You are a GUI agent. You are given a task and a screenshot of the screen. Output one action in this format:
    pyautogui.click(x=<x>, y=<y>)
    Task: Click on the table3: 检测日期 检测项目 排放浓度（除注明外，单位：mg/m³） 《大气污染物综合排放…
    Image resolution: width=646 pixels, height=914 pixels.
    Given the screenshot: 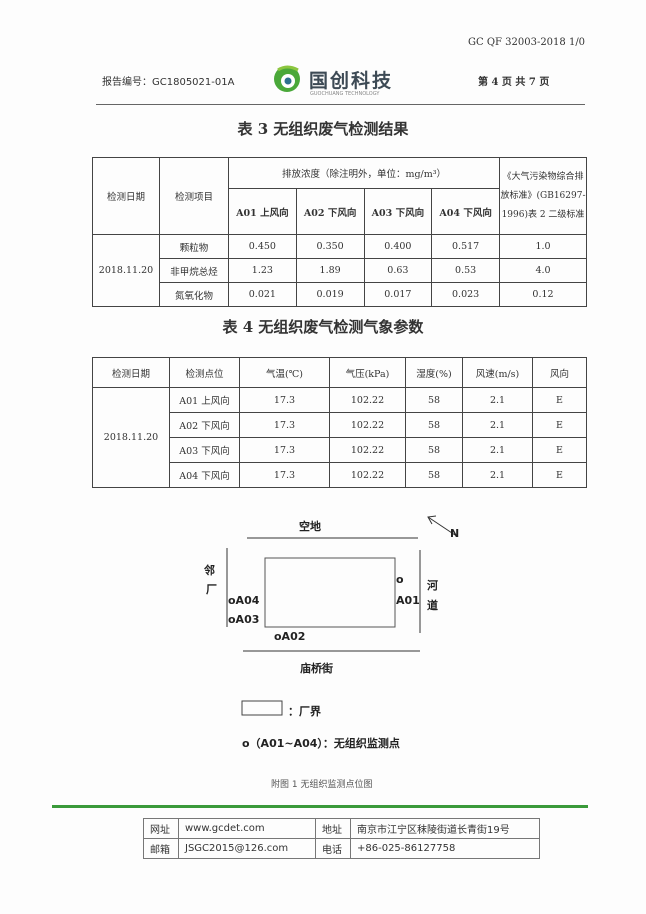 What is the action you would take?
    pyautogui.click(x=339, y=232)
    